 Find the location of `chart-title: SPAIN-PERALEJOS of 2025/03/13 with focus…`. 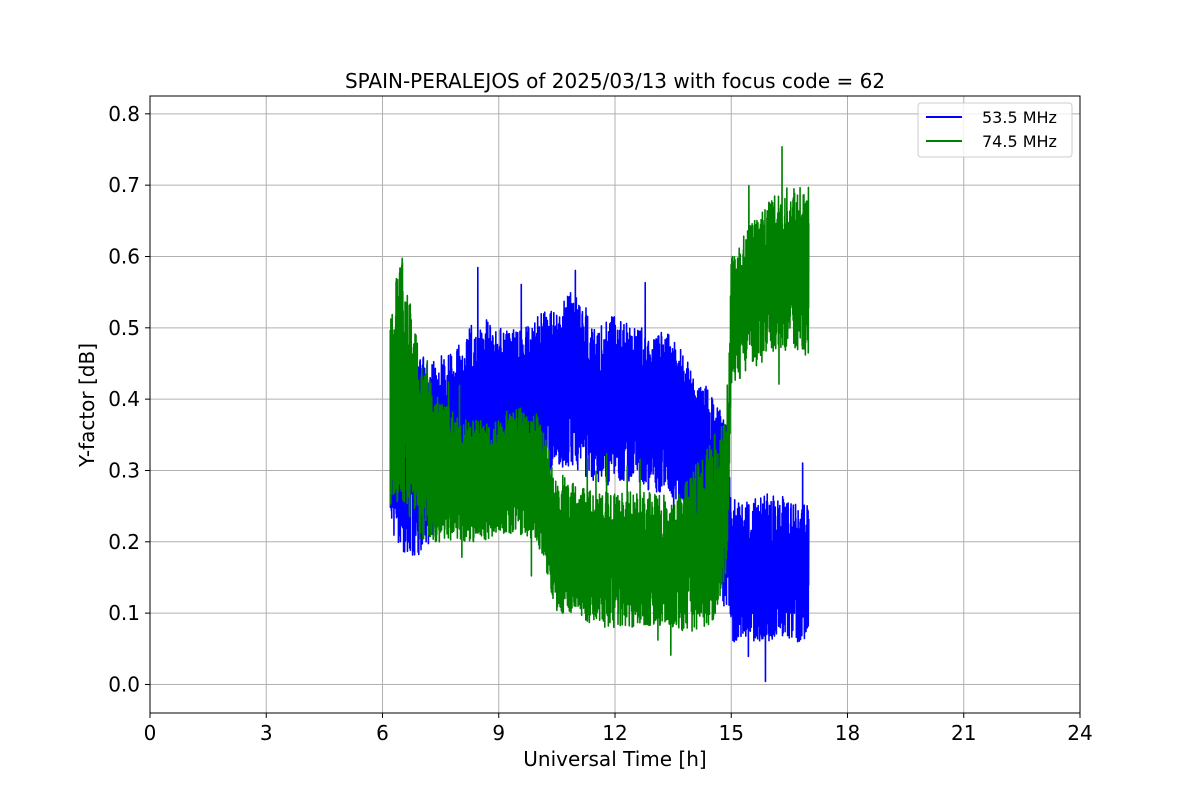

chart-title: SPAIN-PERALEJOS of 2025/03/13 with focus… is located at coordinates (615, 81).